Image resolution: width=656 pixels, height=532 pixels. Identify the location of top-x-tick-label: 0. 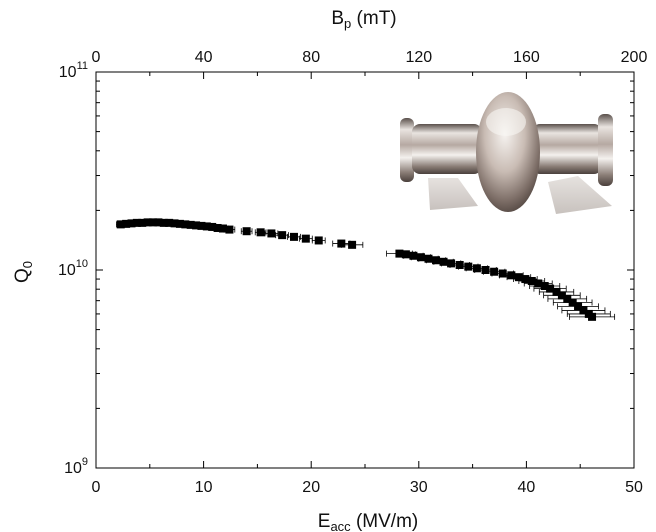
(96, 57).